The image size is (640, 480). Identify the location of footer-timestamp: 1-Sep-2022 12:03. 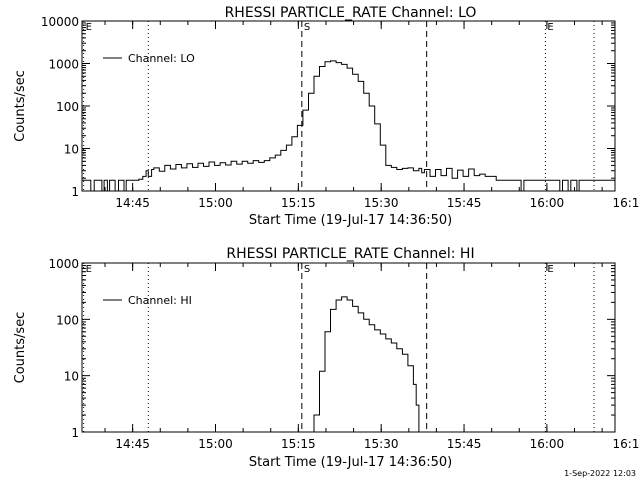
(600, 473).